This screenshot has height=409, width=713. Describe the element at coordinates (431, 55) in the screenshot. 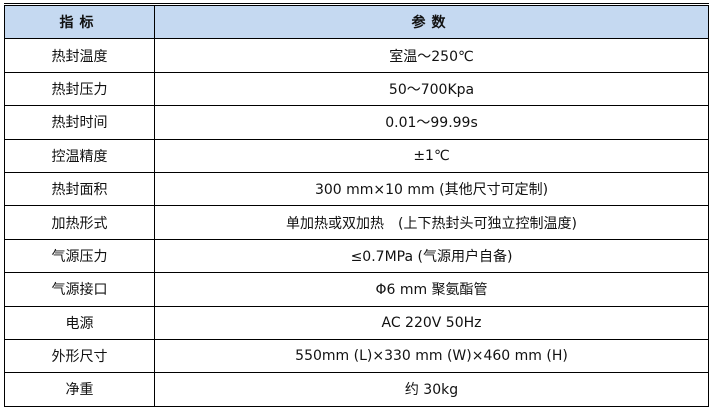

I see `spec-value: 室温～250℃` at that location.